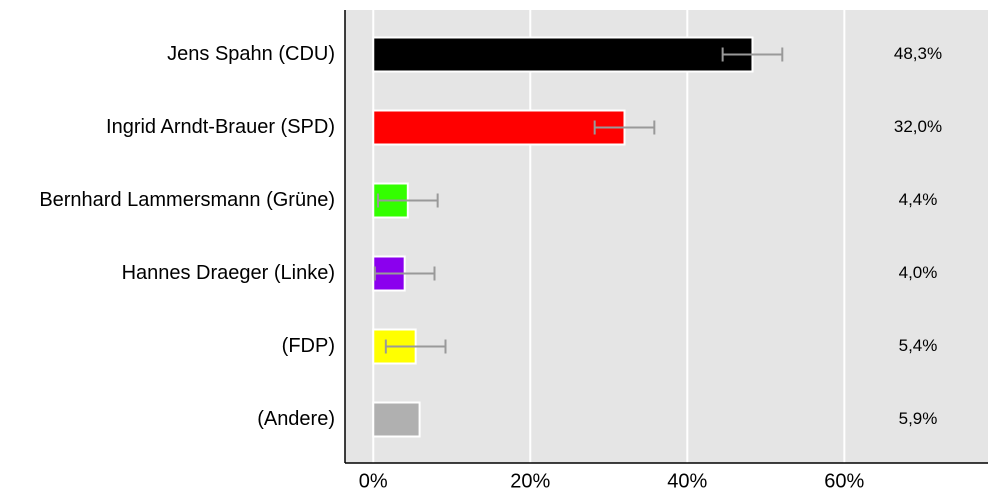 The height and width of the screenshot is (500, 1000). I want to click on y-tick-label: Bernhard Lammersmann (Grüne), so click(187, 200).